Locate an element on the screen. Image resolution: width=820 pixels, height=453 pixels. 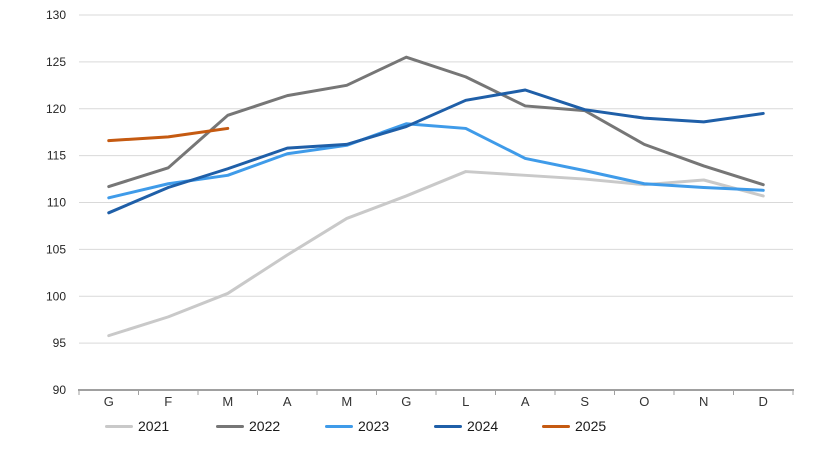
x-axis-label: D is located at coordinates (763, 401).